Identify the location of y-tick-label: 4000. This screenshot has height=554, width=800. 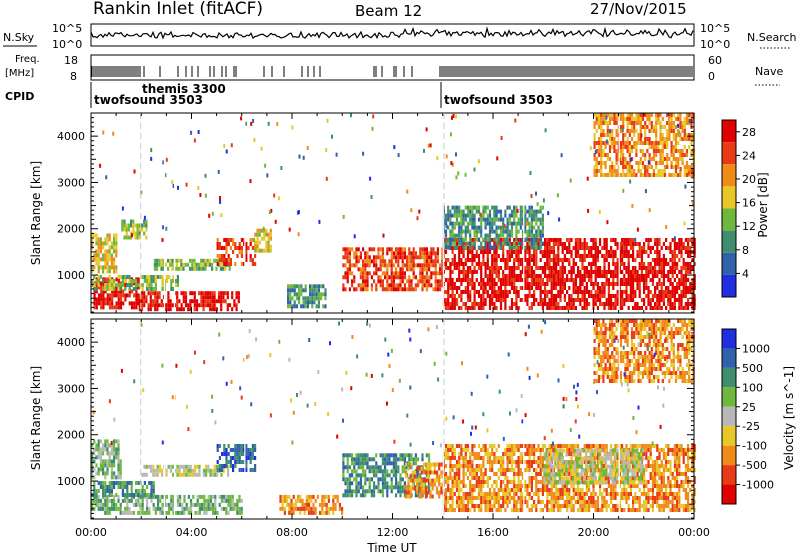
(71, 136).